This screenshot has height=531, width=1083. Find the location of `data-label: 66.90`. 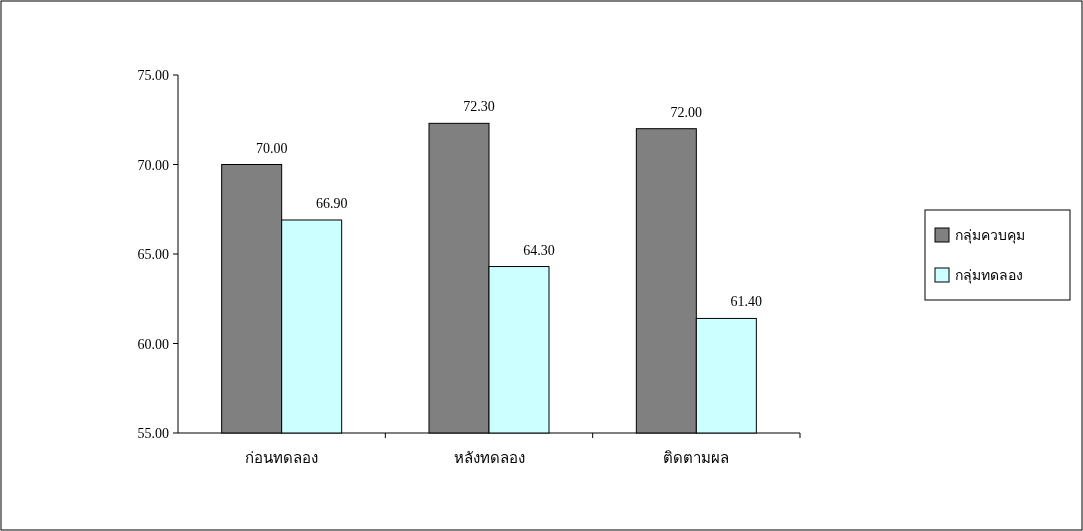

data-label: 66.90 is located at coordinates (331, 203).